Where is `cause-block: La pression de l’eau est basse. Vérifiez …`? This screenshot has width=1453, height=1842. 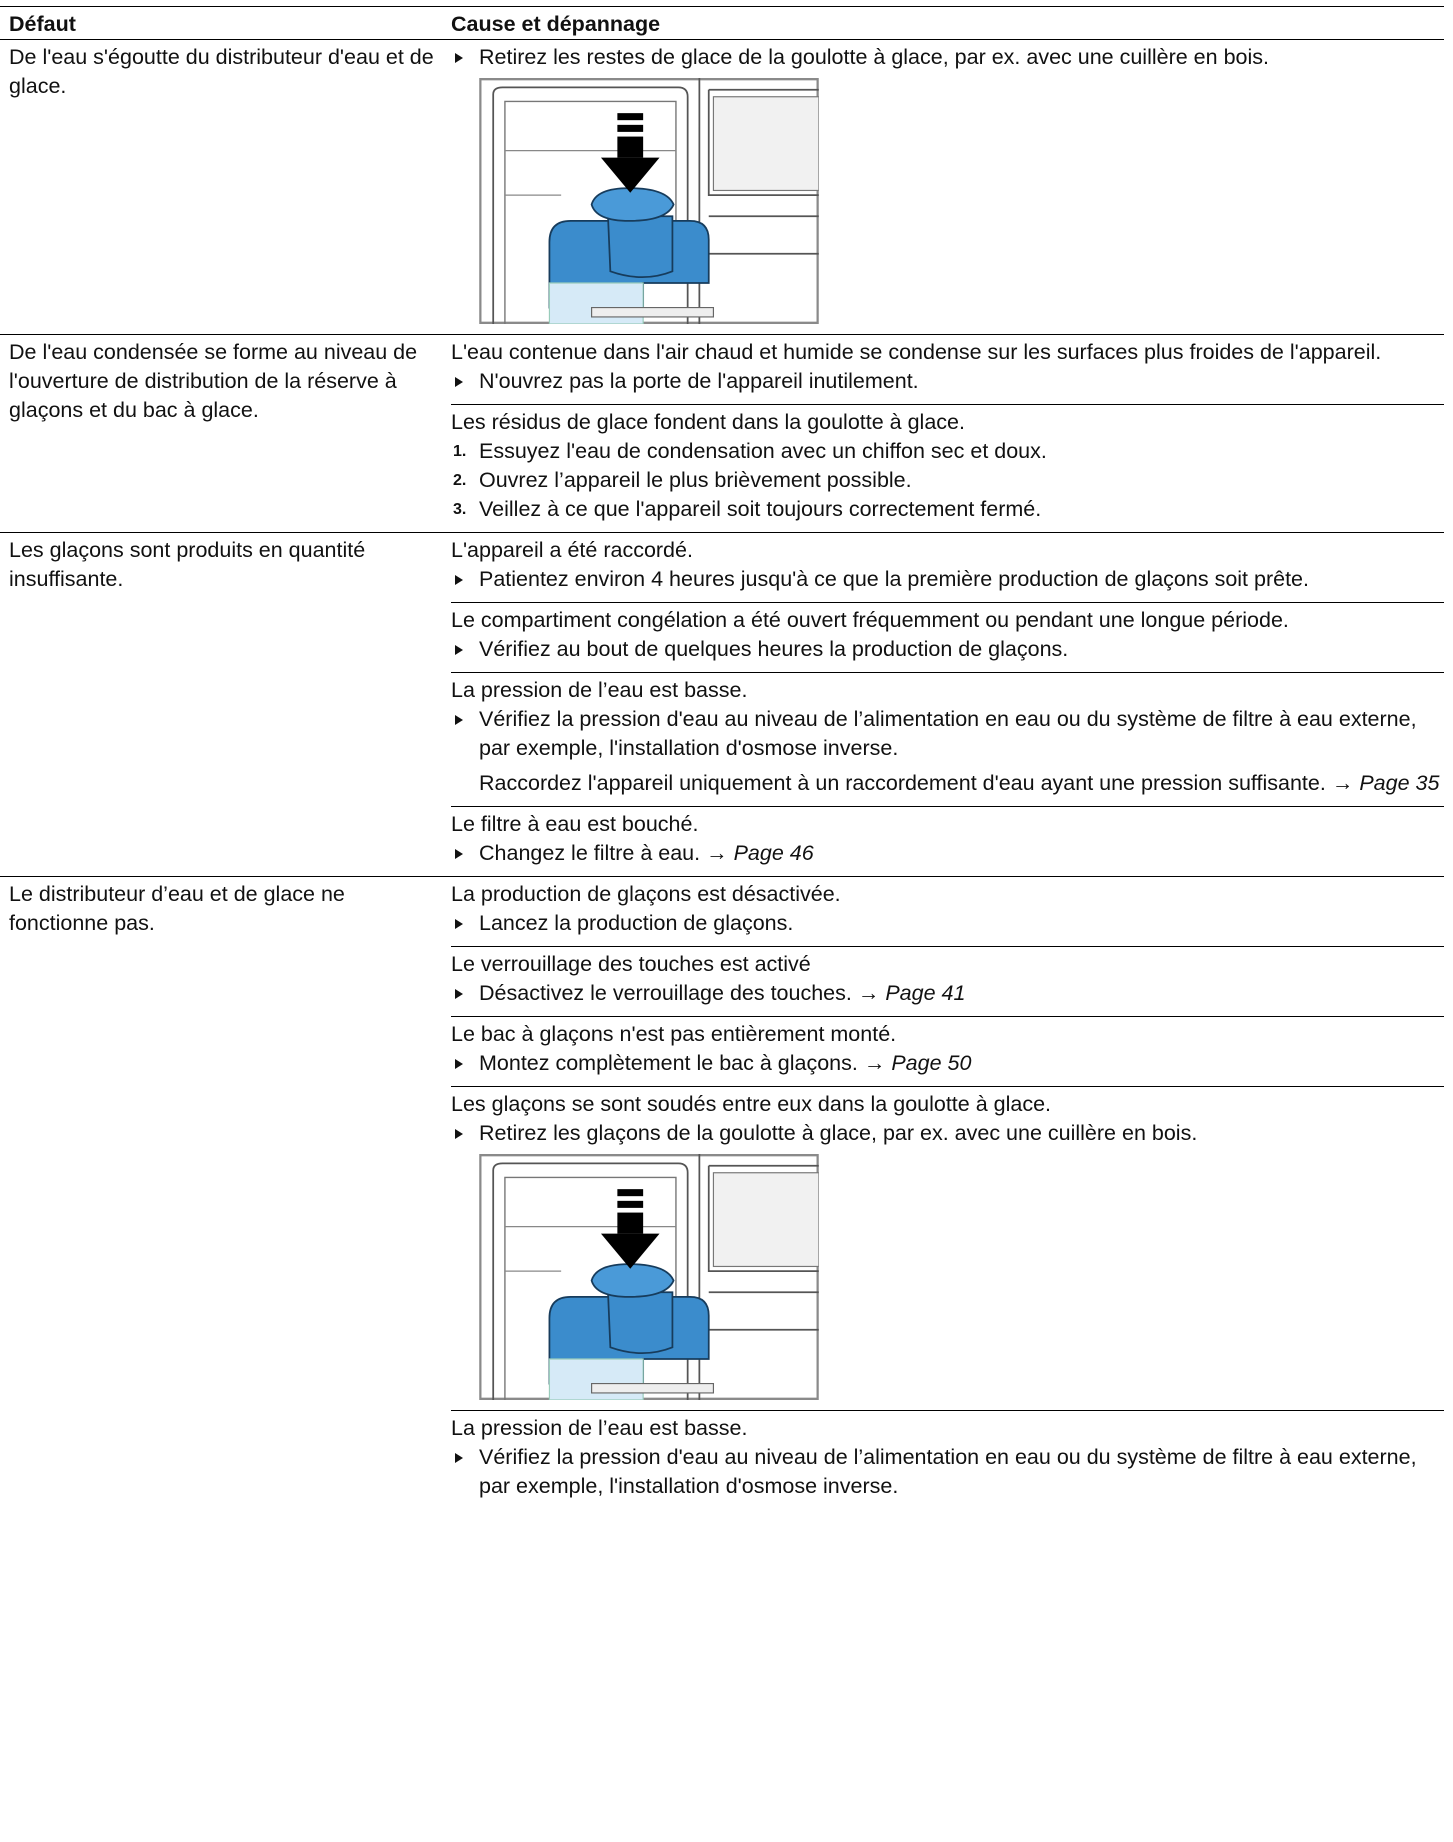 cause-block: La pression de l’eau est basse. Vérifiez … is located at coordinates (947, 739).